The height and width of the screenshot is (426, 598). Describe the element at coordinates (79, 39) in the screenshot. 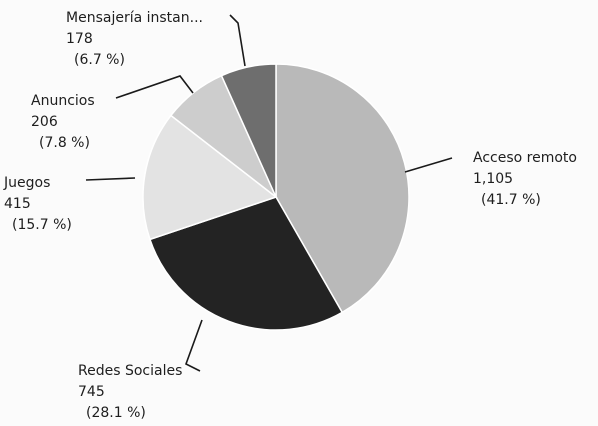

I see `slice-value-text: 178` at that location.